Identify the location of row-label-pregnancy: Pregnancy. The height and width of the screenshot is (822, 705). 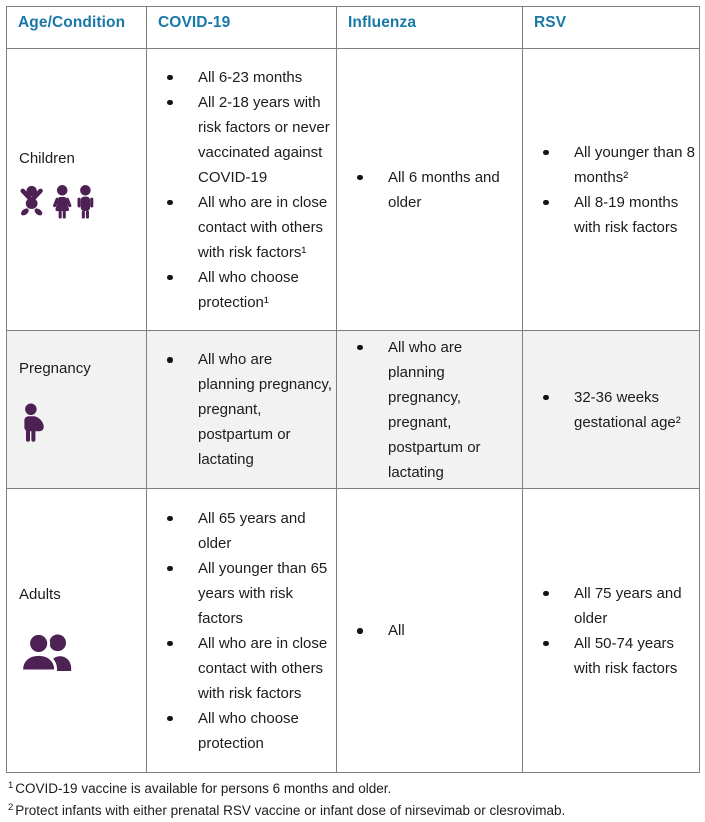
(55, 368).